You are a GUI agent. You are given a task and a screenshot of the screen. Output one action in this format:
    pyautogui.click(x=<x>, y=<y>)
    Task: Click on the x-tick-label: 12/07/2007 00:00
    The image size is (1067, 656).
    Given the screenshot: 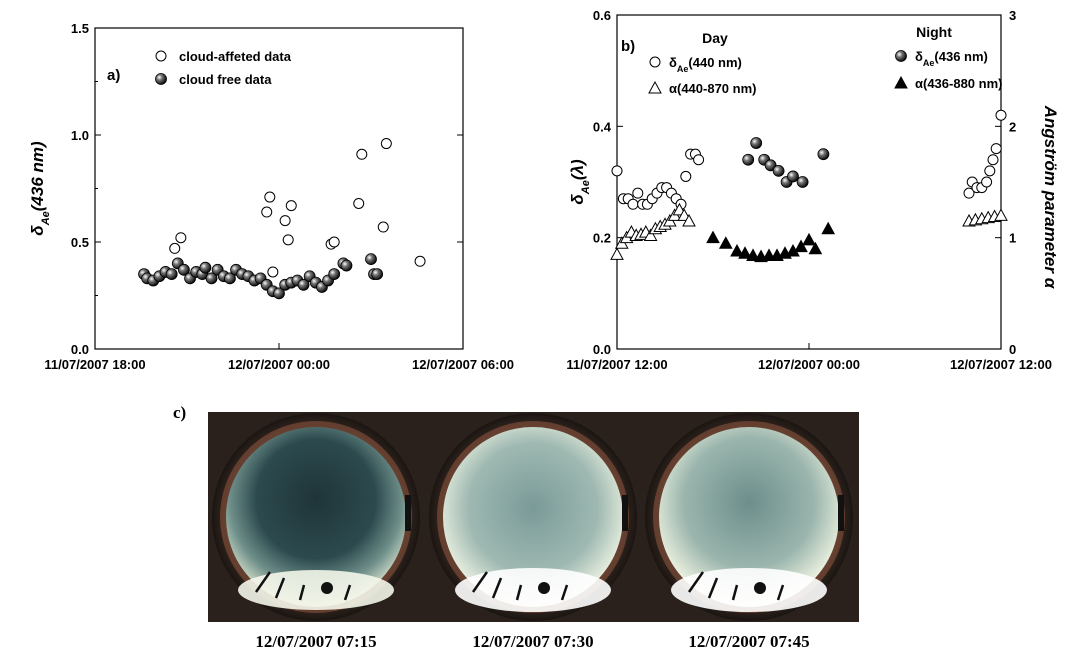 What is the action you would take?
    pyautogui.click(x=279, y=364)
    